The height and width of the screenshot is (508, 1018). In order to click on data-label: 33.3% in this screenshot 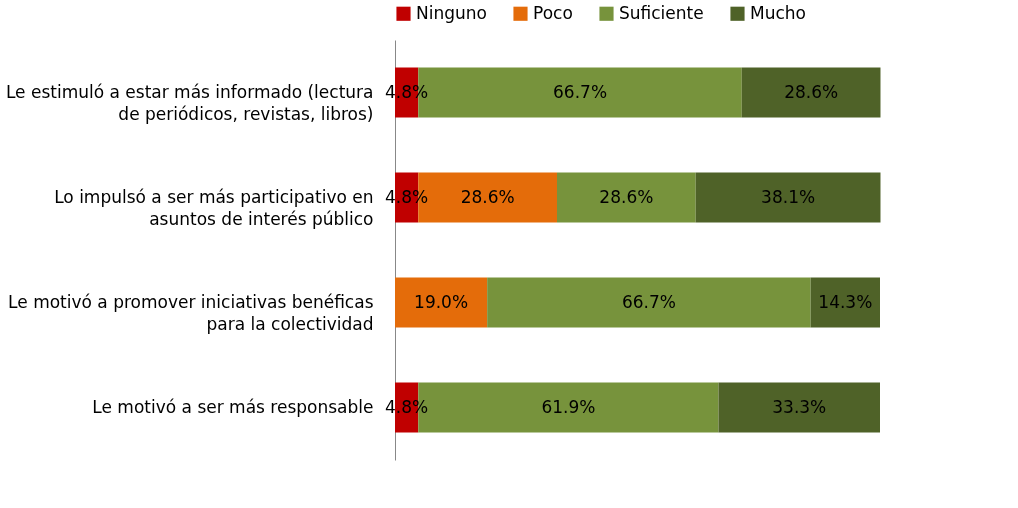, I will do `click(799, 406)`.